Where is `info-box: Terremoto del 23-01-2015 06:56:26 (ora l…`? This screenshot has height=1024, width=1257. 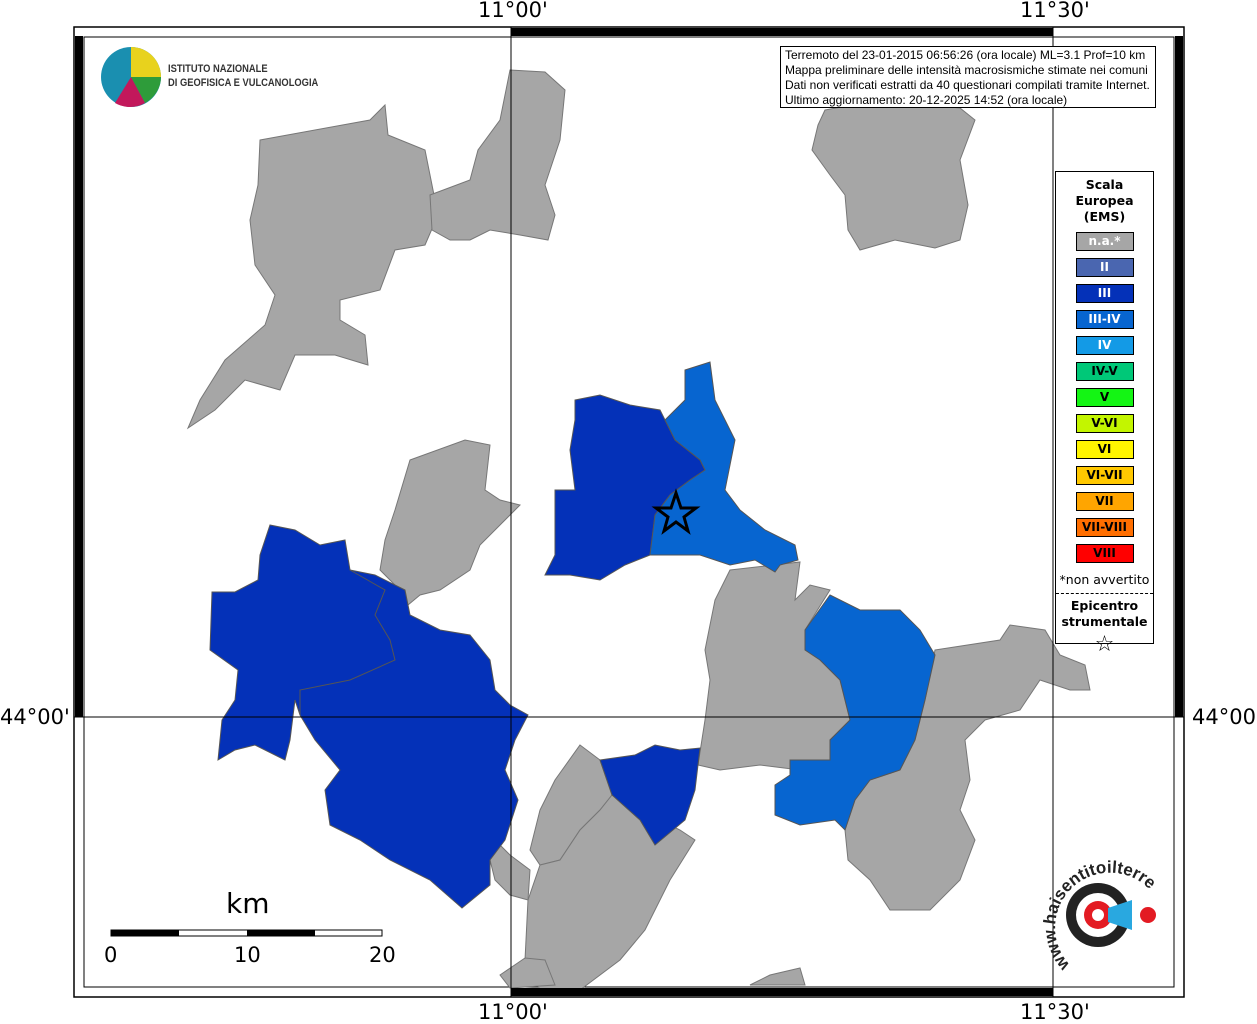 info-box: Terremoto del 23-01-2015 06:56:26 (ora l… is located at coordinates (968, 77).